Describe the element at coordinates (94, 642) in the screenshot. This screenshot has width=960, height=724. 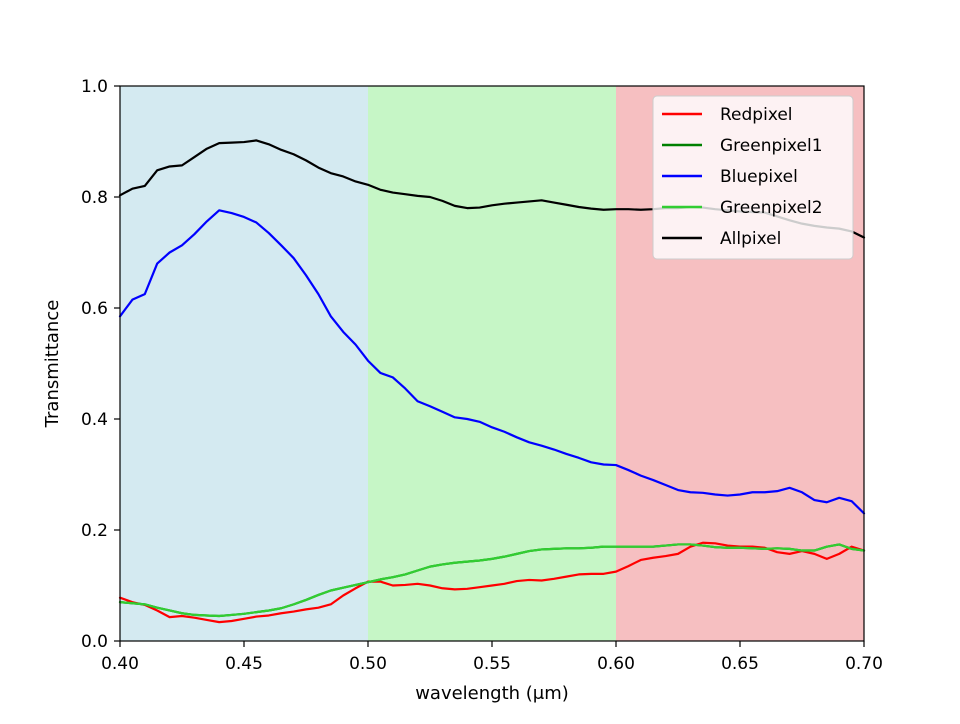
I see `y-tick-label: 0.0` at that location.